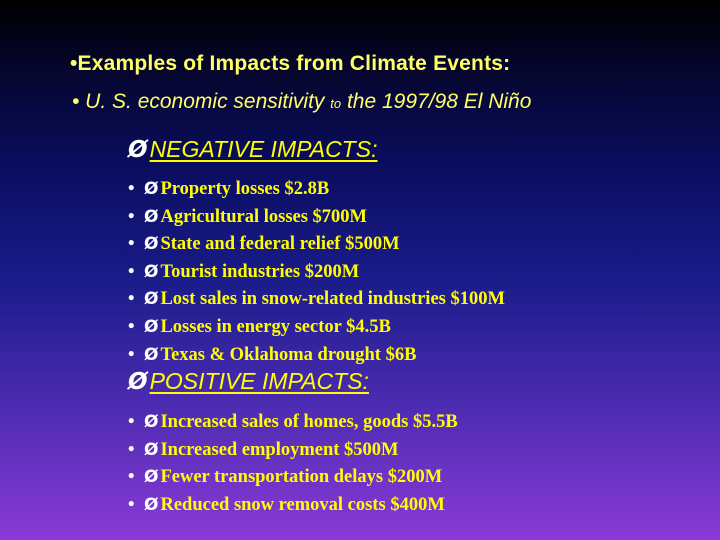  I want to click on item-text: Fewer transportation delays $200M, so click(301, 477).